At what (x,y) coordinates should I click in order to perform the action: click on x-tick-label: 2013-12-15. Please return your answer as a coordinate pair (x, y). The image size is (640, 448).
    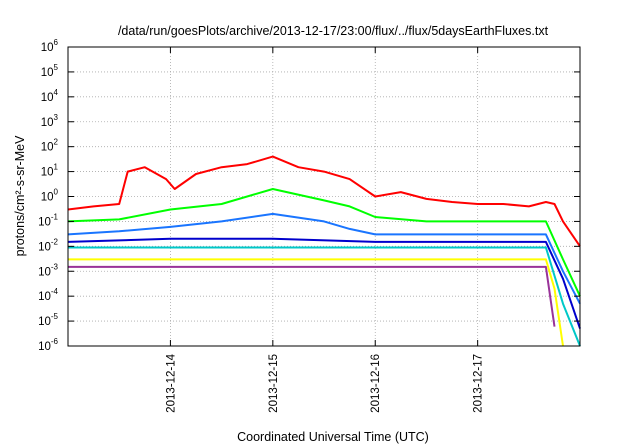
    Looking at the image, I should click on (274, 383).